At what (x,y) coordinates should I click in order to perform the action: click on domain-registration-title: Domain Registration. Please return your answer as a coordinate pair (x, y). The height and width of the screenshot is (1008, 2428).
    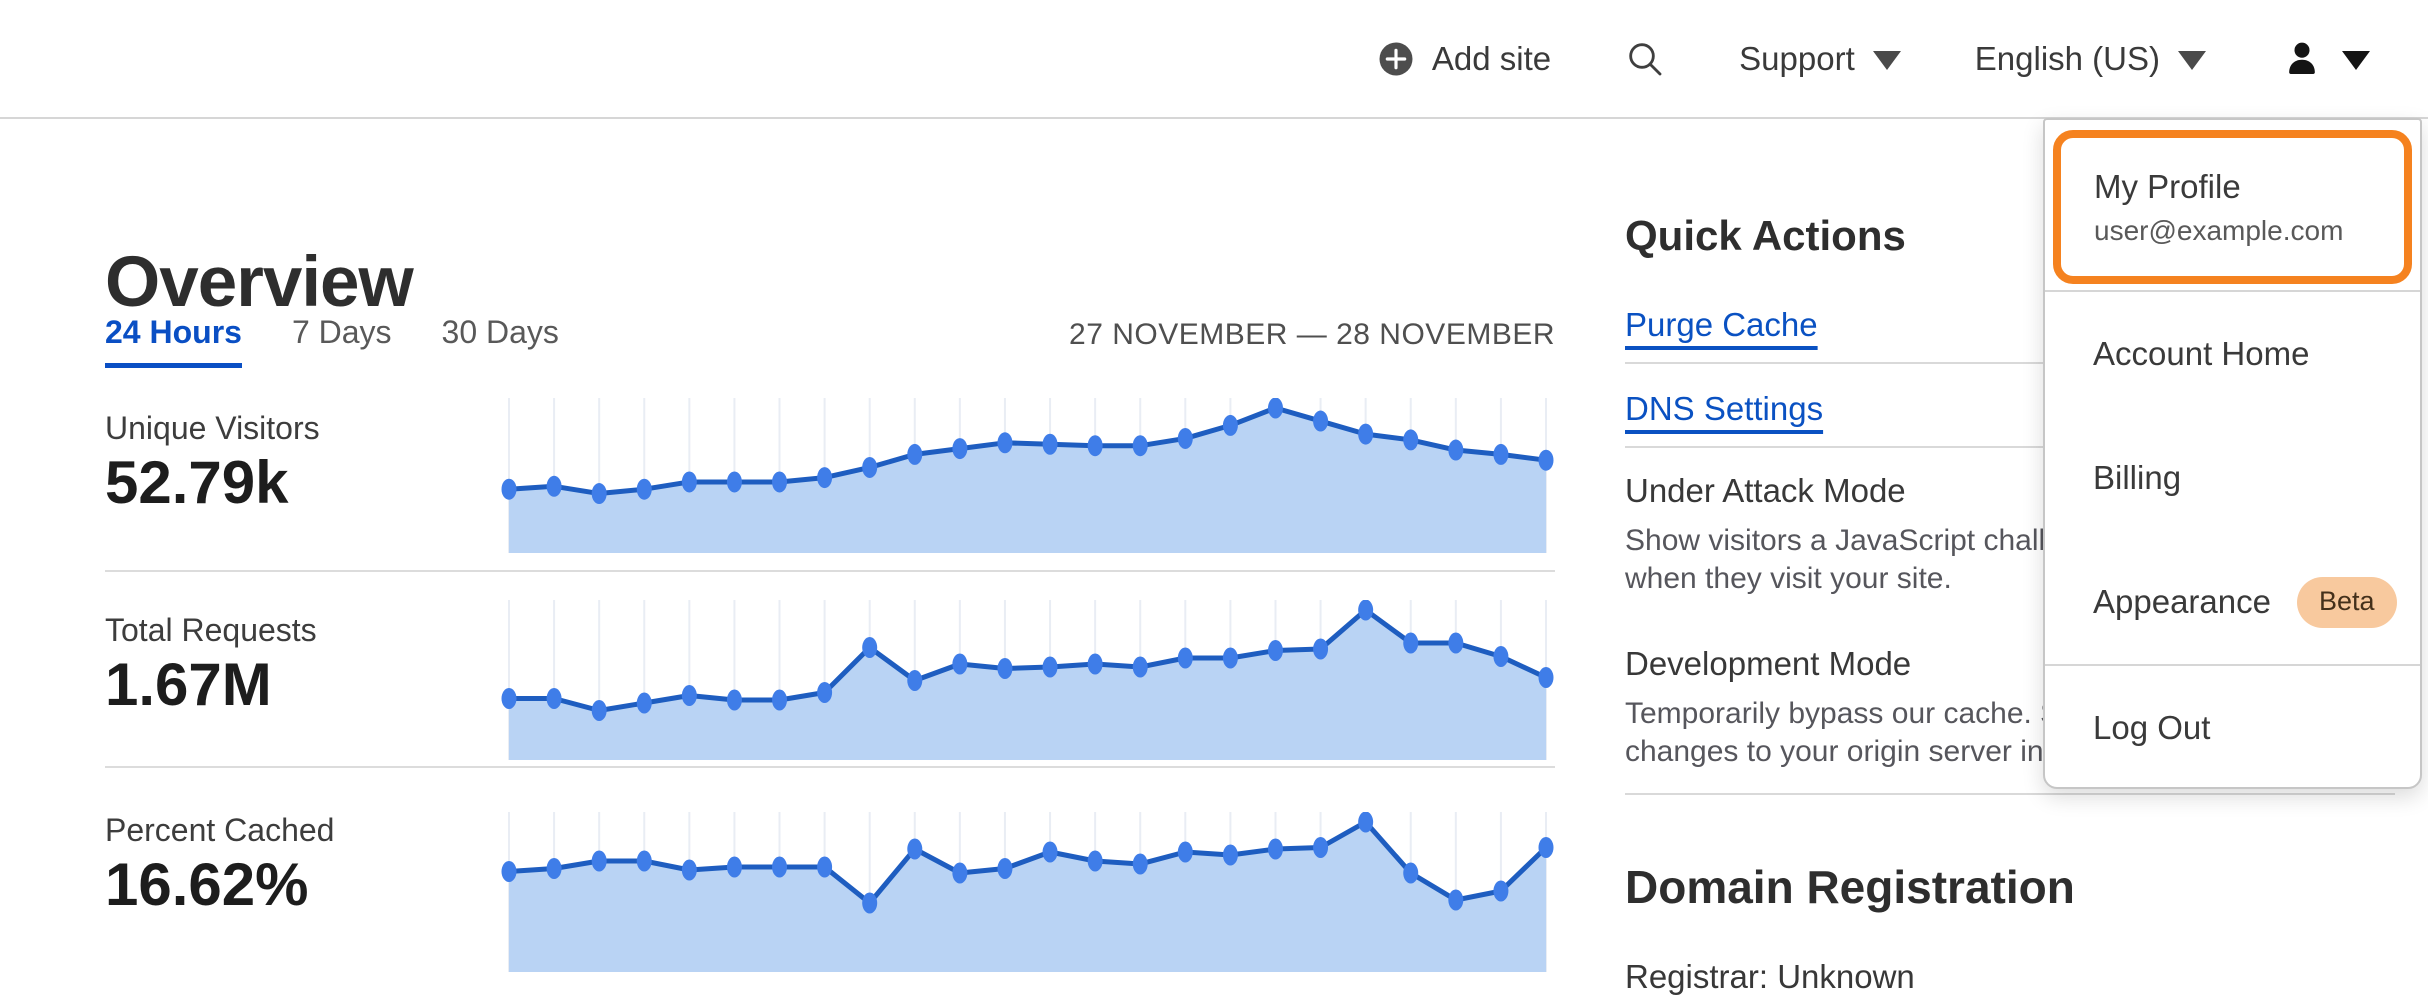
    Looking at the image, I should click on (1850, 887).